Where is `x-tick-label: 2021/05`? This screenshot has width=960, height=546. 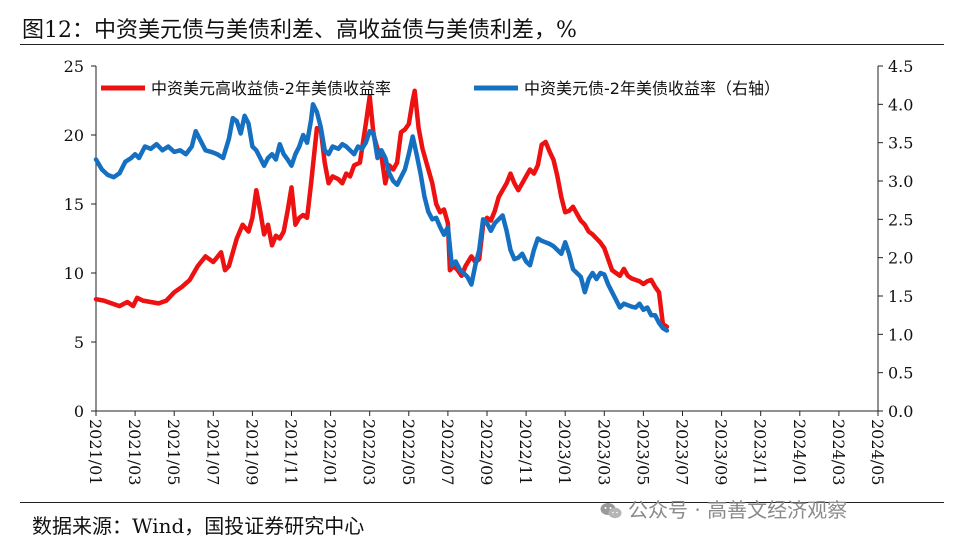 x-tick-label: 2021/05 is located at coordinates (173, 452).